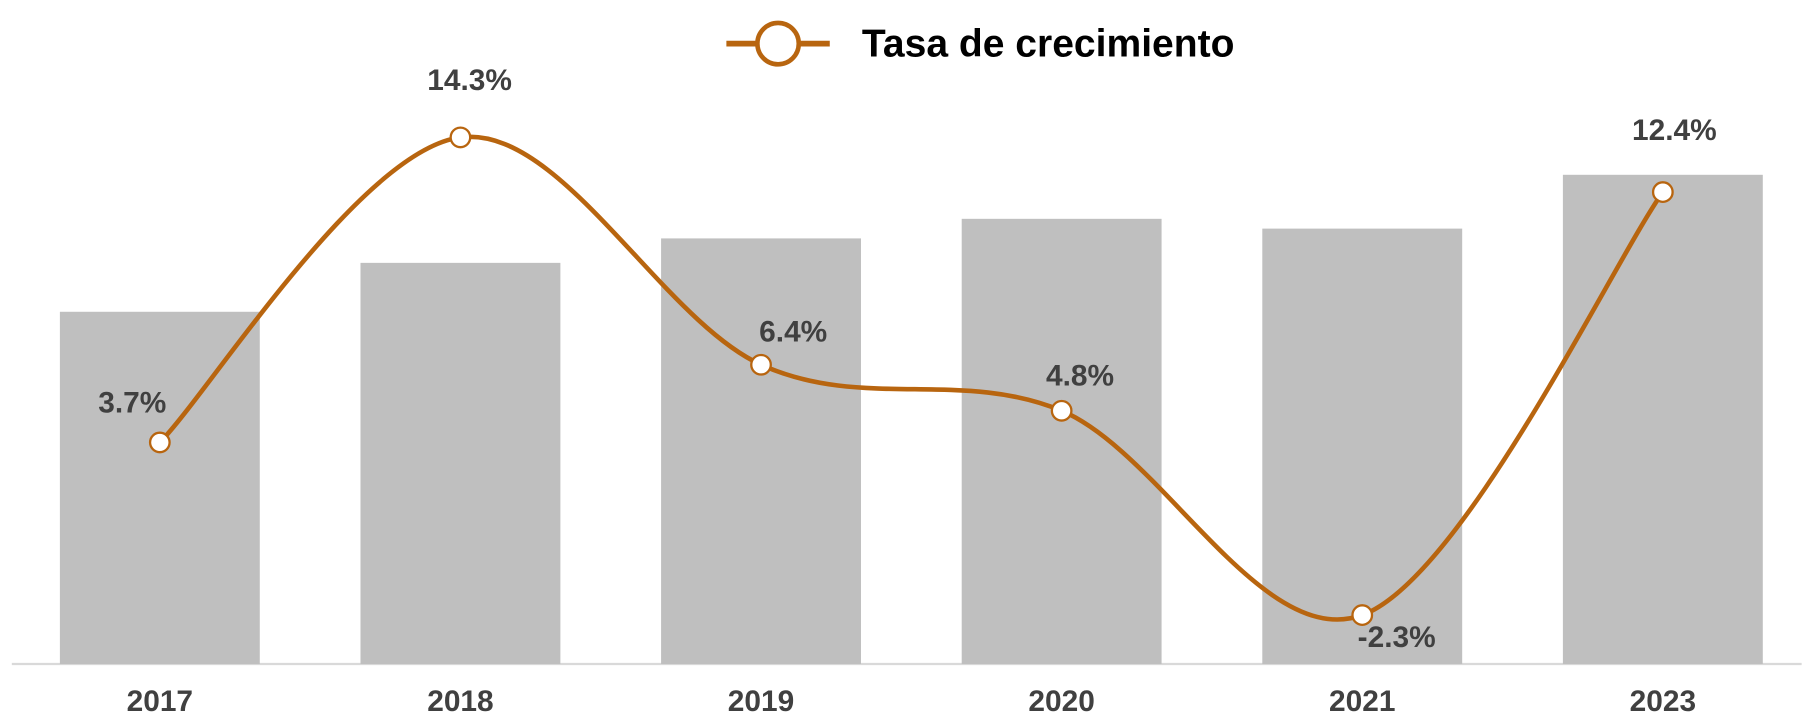 The image size is (1802, 718). What do you see at coordinates (1080, 375) in the screenshot?
I see `data-label: 4.8%` at bounding box center [1080, 375].